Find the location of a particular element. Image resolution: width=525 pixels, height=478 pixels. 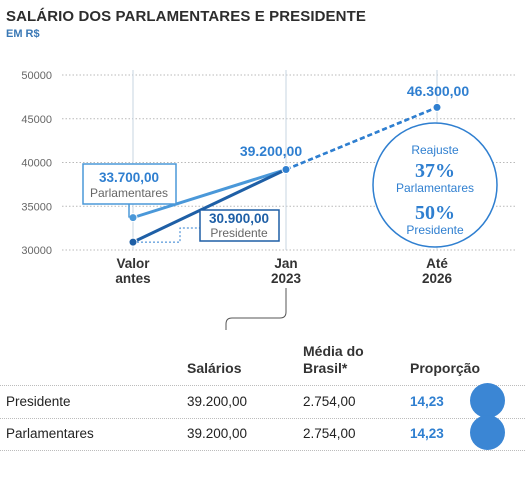

reajuste-parlamentares-label: Parlamentares is located at coordinates (435, 188).